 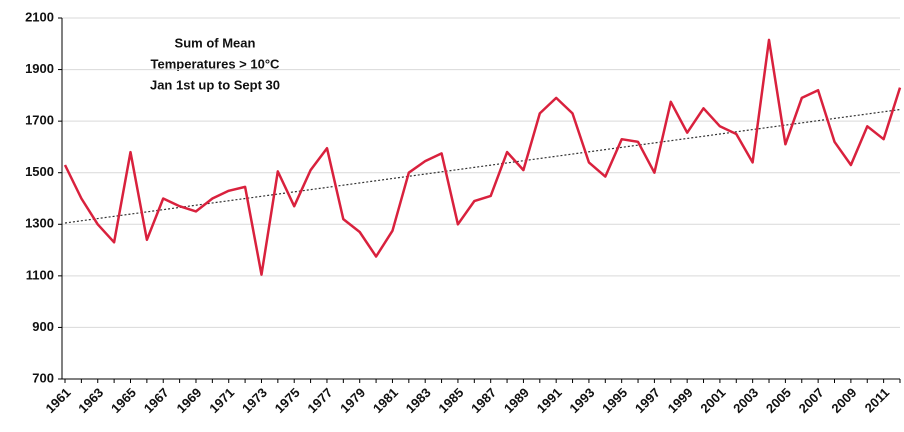 I want to click on x-tick-label: 1965, so click(x=123, y=400).